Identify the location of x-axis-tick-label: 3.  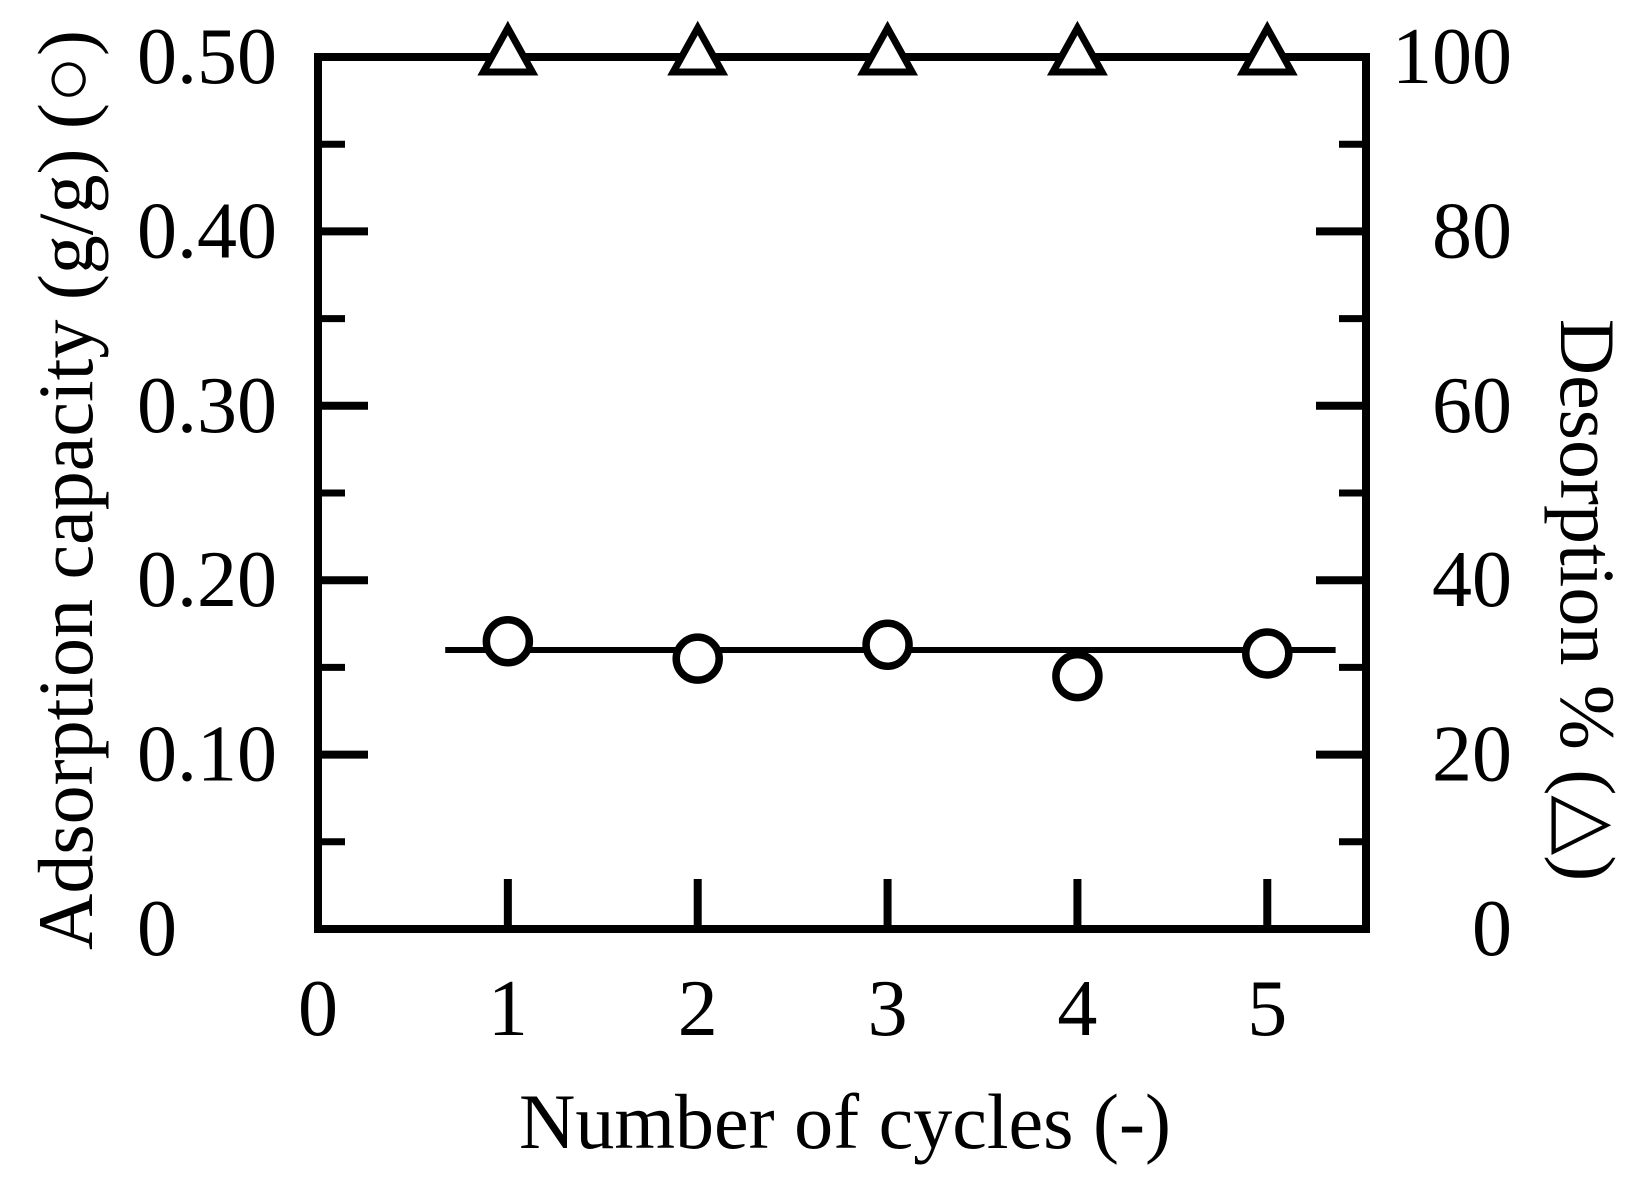
(888, 1009).